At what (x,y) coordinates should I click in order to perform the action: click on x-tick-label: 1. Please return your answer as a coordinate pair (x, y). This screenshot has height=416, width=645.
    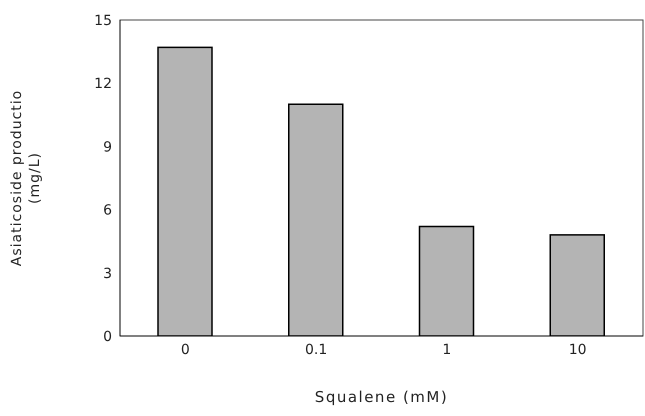
    Looking at the image, I should click on (447, 350).